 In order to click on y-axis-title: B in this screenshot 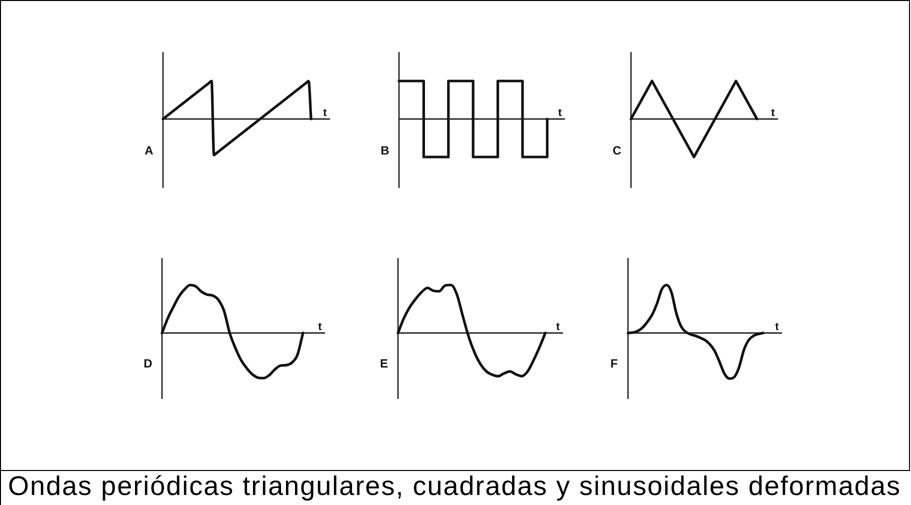, I will do `click(385, 151)`.